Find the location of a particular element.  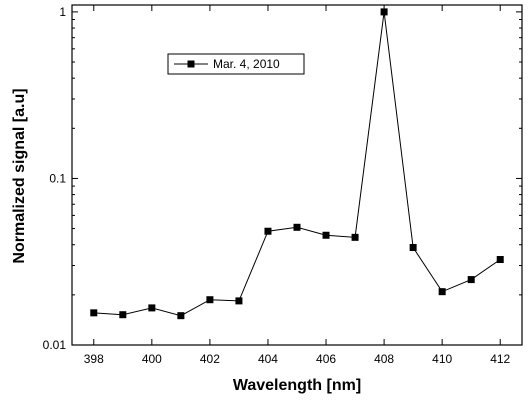

legend-box is located at coordinates (236, 64).